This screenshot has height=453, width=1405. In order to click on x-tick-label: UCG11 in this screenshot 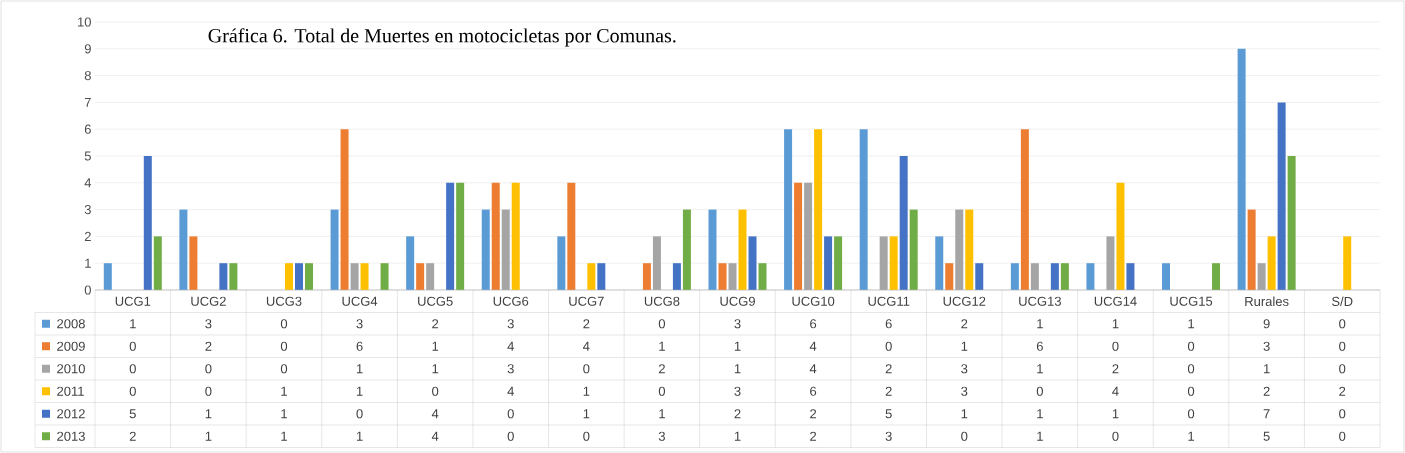, I will do `click(889, 301)`.